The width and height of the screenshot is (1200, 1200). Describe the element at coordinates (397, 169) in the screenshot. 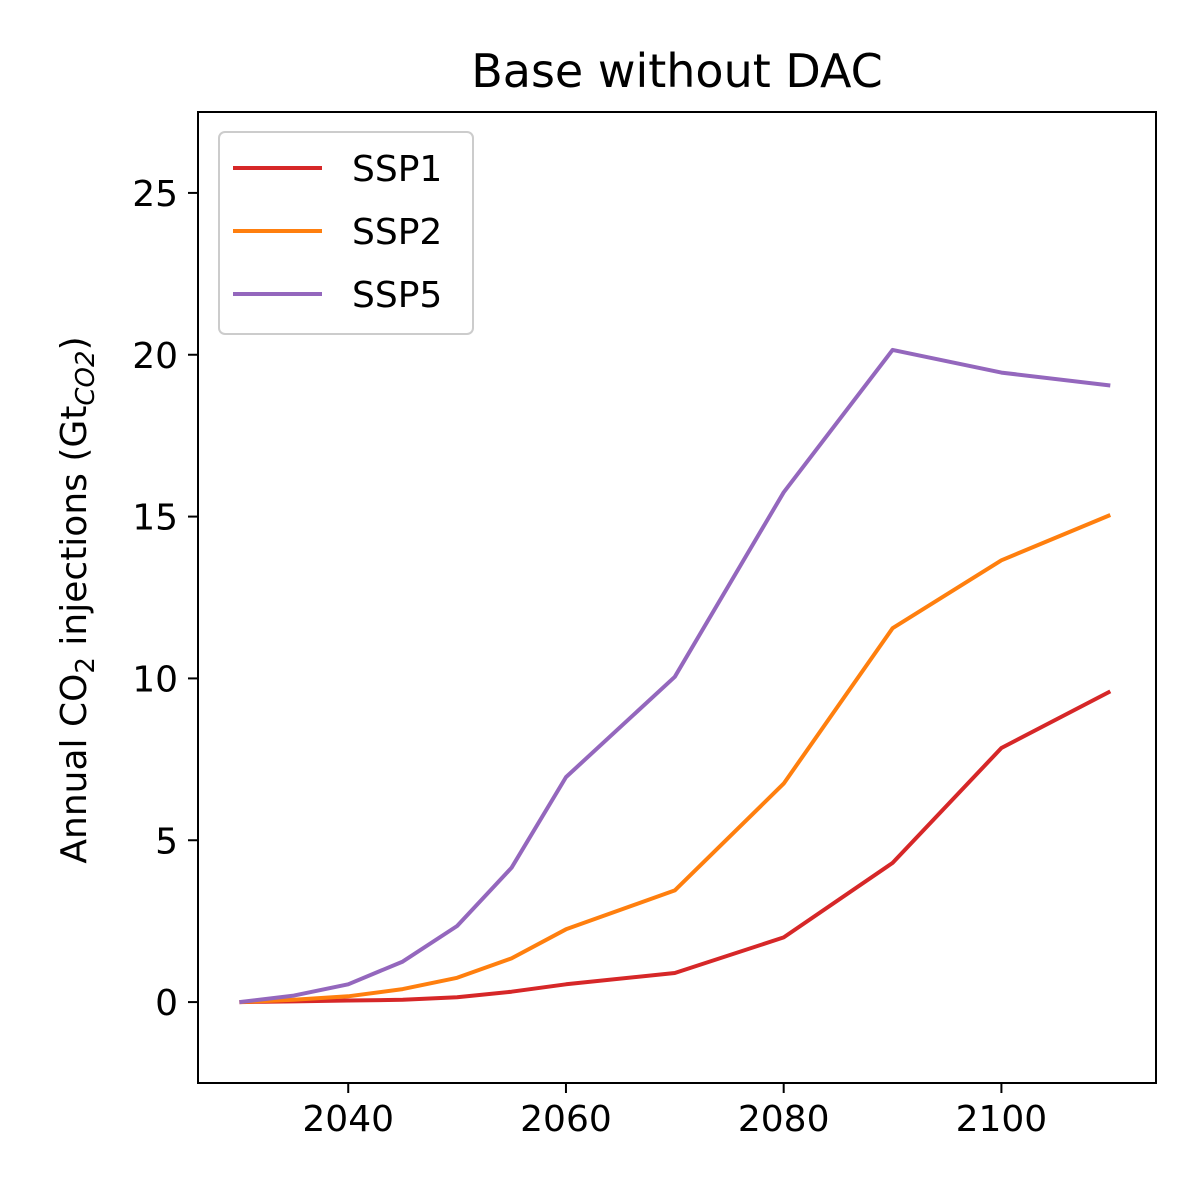

I see `legend-label-ssp1: SSP1` at that location.